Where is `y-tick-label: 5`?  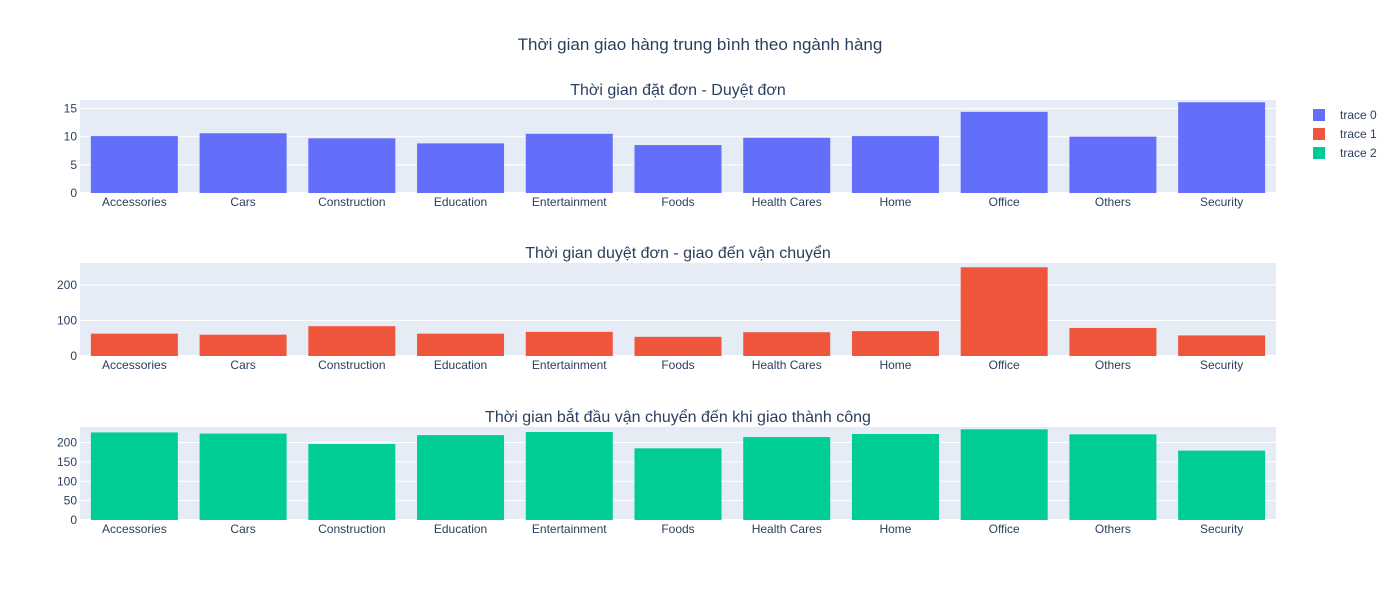 y-tick-label: 5 is located at coordinates (73, 165).